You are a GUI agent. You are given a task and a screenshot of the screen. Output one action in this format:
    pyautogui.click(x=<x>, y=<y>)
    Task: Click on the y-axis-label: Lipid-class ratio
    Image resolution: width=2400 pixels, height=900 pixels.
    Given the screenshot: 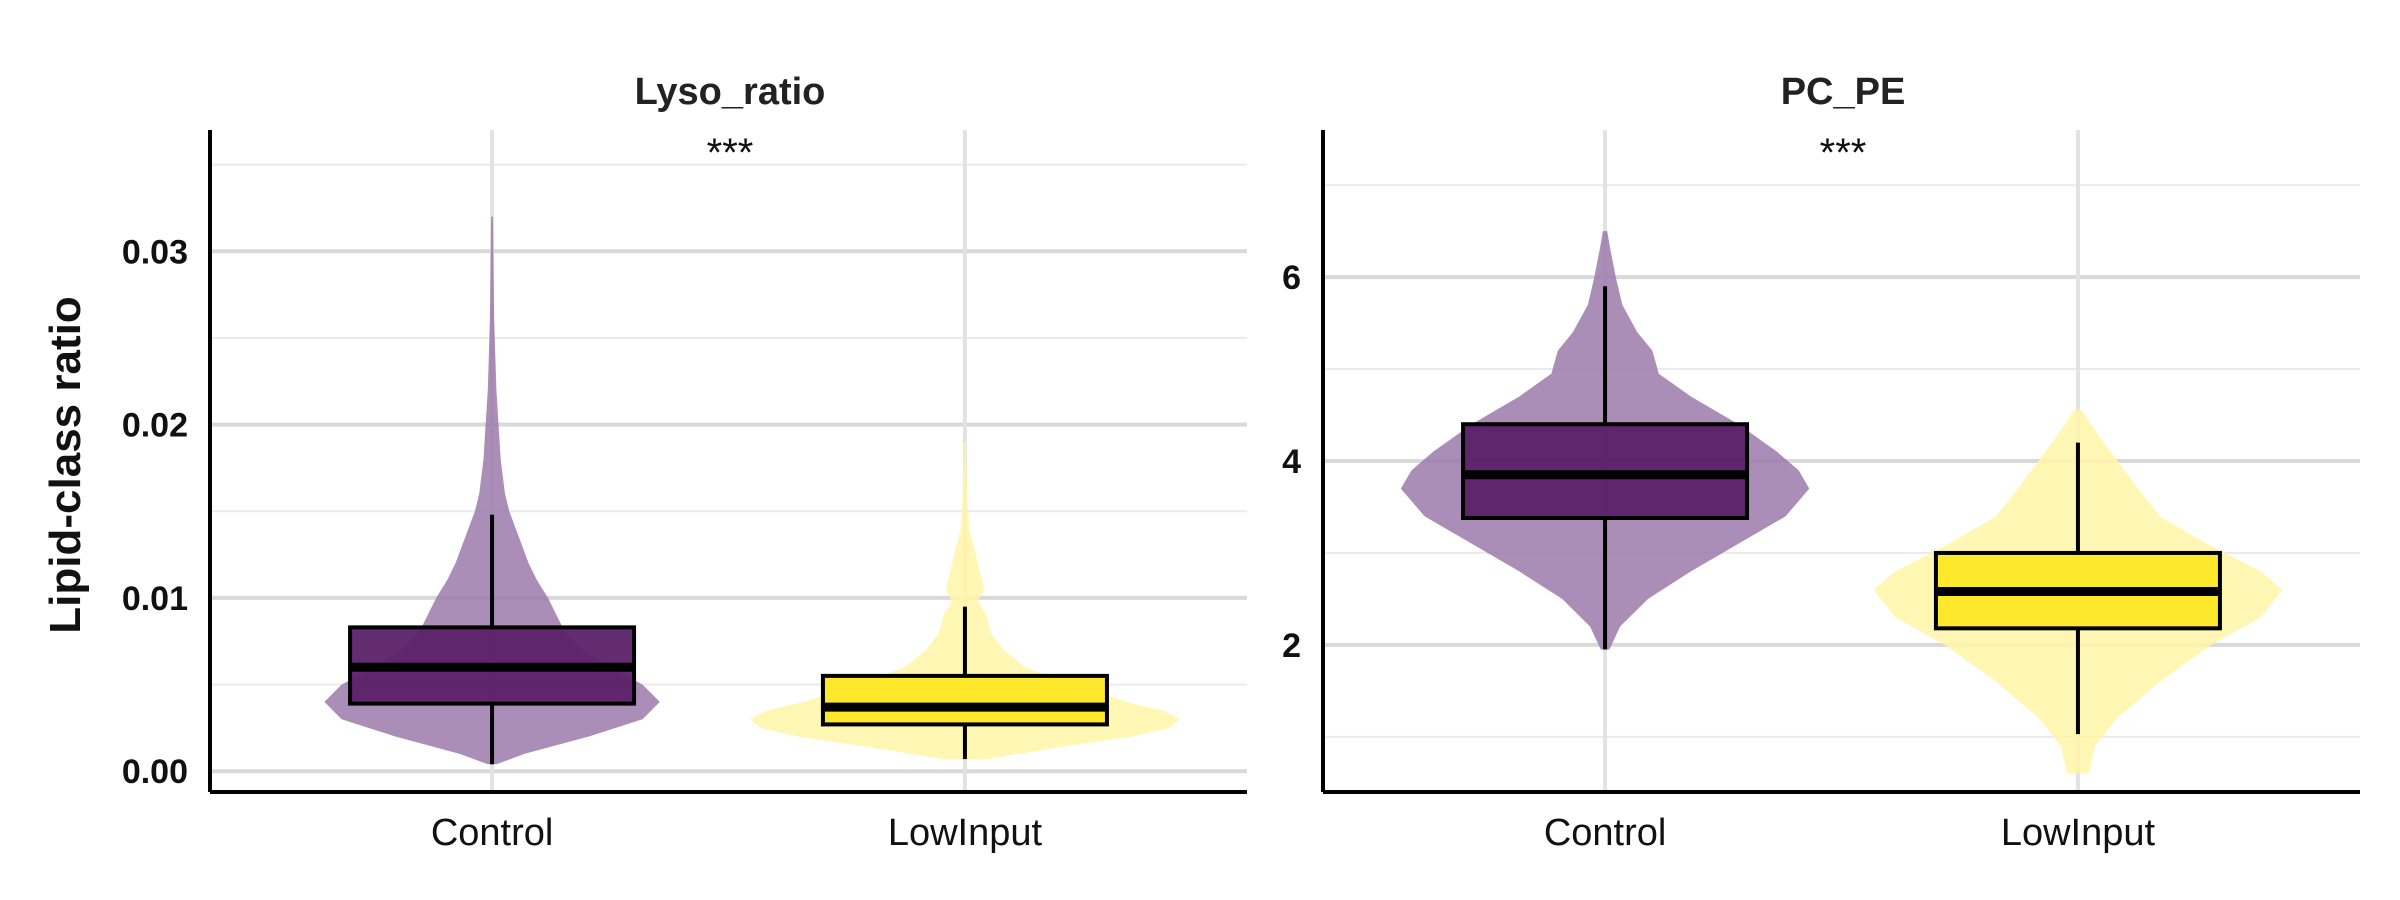 What is the action you would take?
    pyautogui.click(x=65, y=464)
    